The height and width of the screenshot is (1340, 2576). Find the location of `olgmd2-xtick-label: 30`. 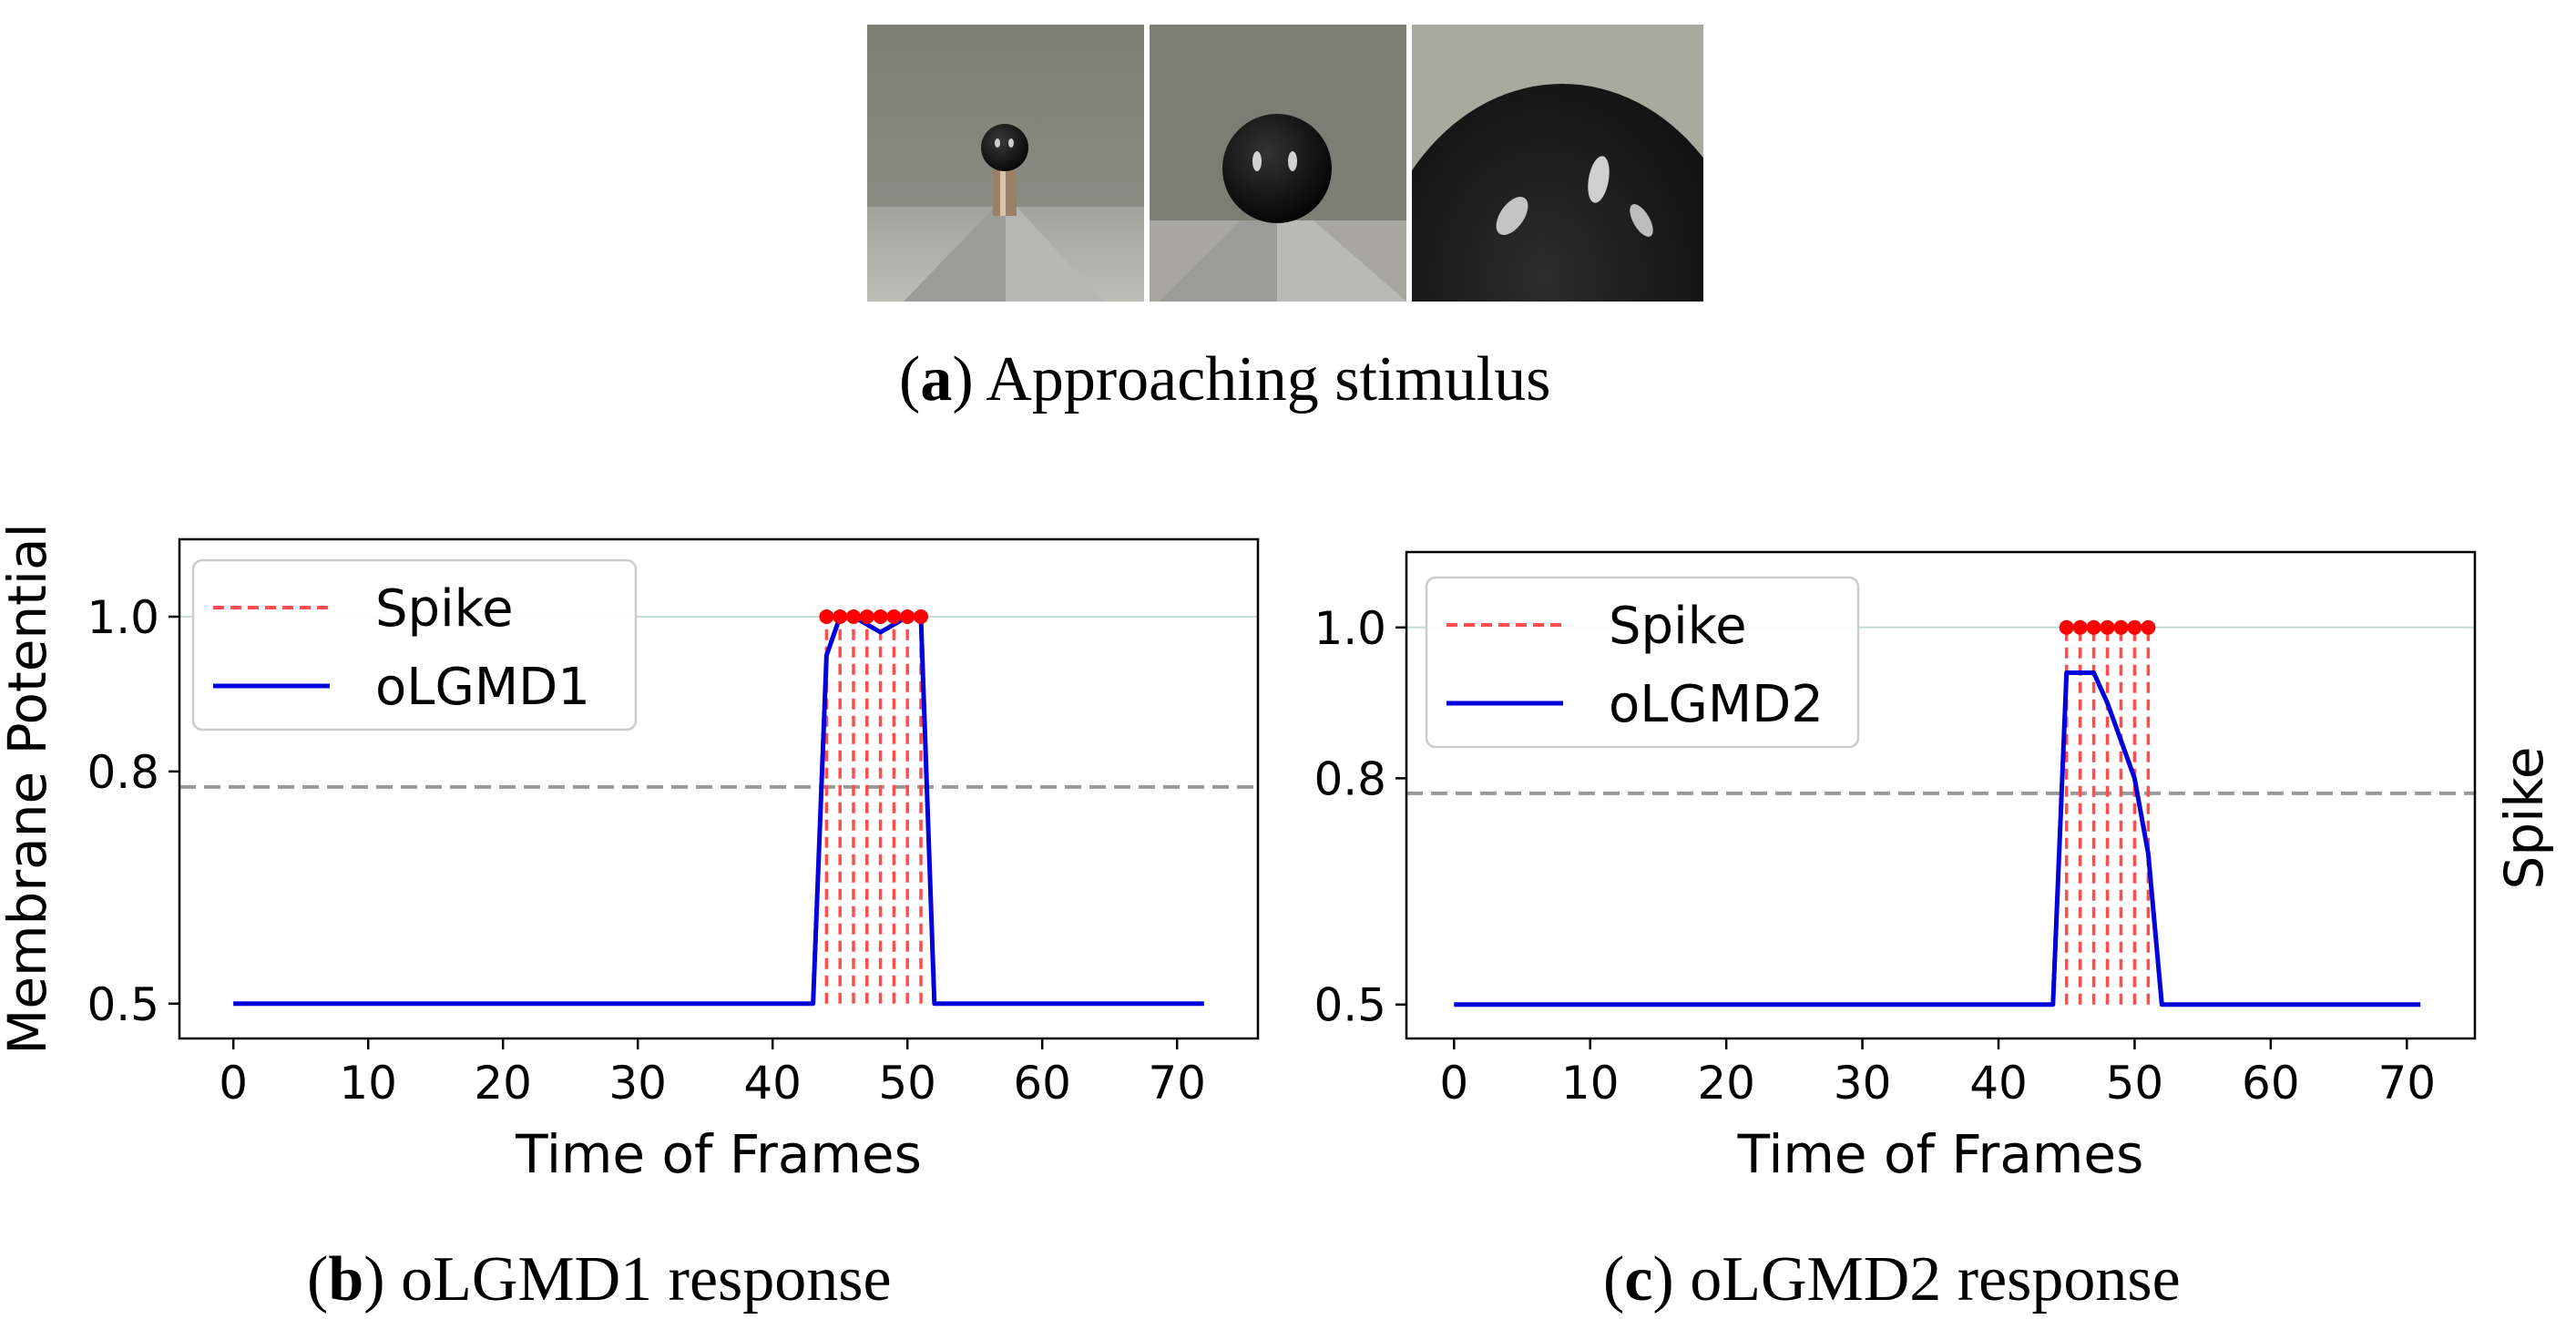

olgmd2-xtick-label: 30 is located at coordinates (1863, 1084).